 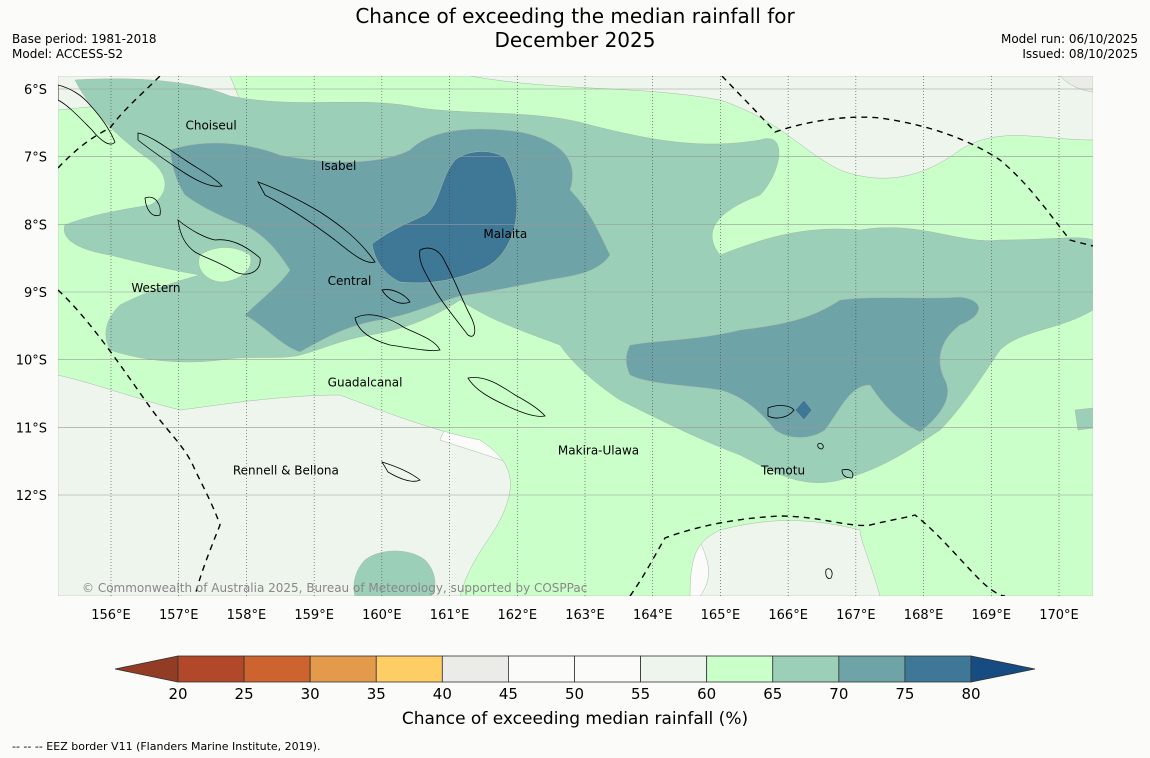 I want to click on coast-vella, so click(x=152, y=206).